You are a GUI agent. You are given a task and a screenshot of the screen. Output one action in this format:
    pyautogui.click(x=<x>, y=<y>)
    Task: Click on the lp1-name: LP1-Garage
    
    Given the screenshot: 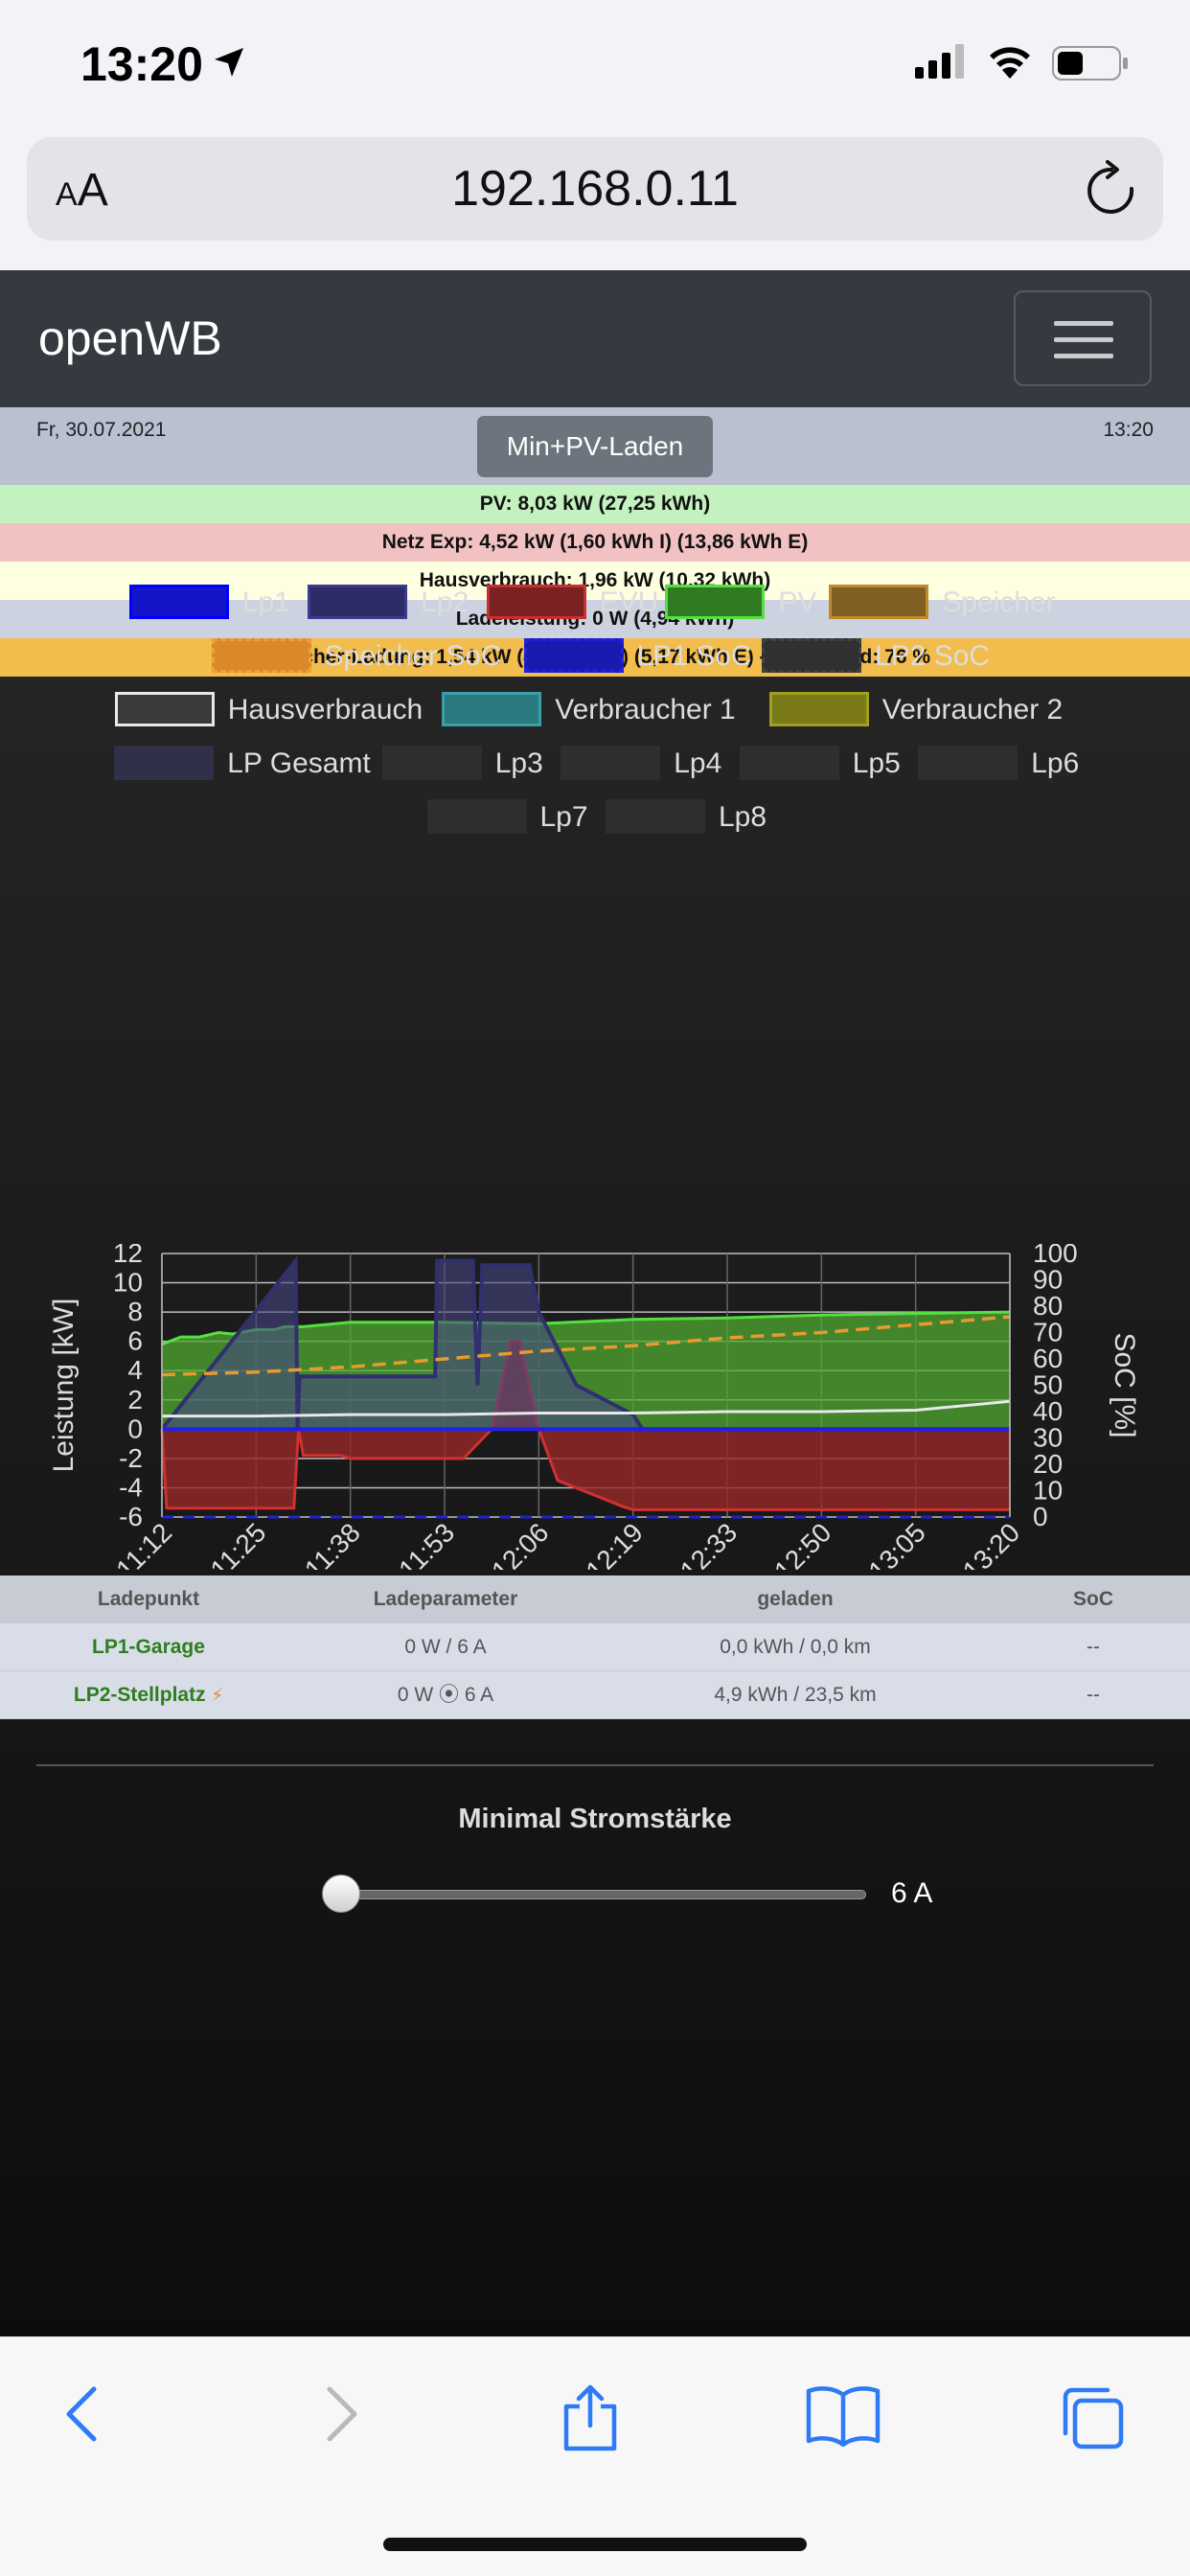 What is the action you would take?
    pyautogui.click(x=148, y=1647)
    